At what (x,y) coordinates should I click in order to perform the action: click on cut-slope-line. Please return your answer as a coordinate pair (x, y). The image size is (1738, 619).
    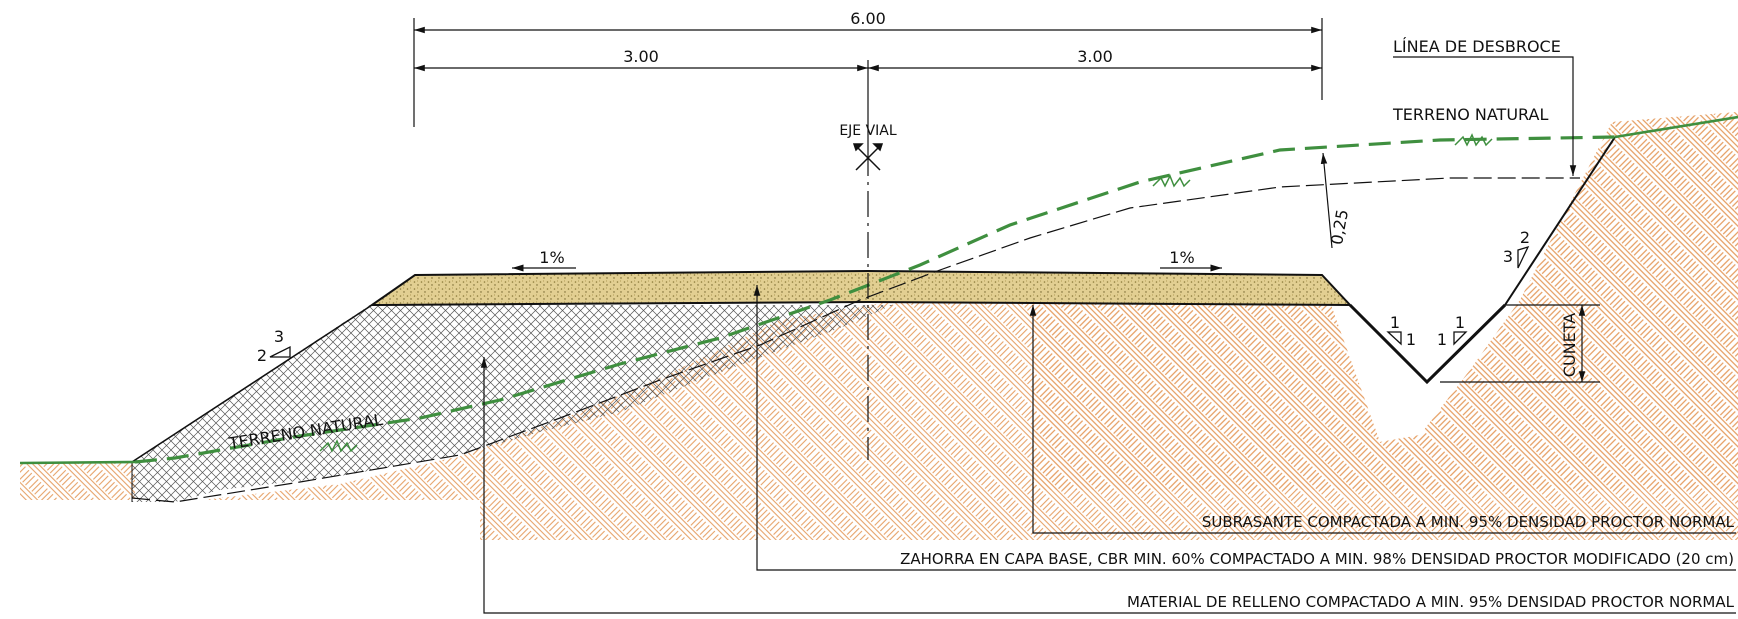
    Looking at the image, I should click on (1560, 221).